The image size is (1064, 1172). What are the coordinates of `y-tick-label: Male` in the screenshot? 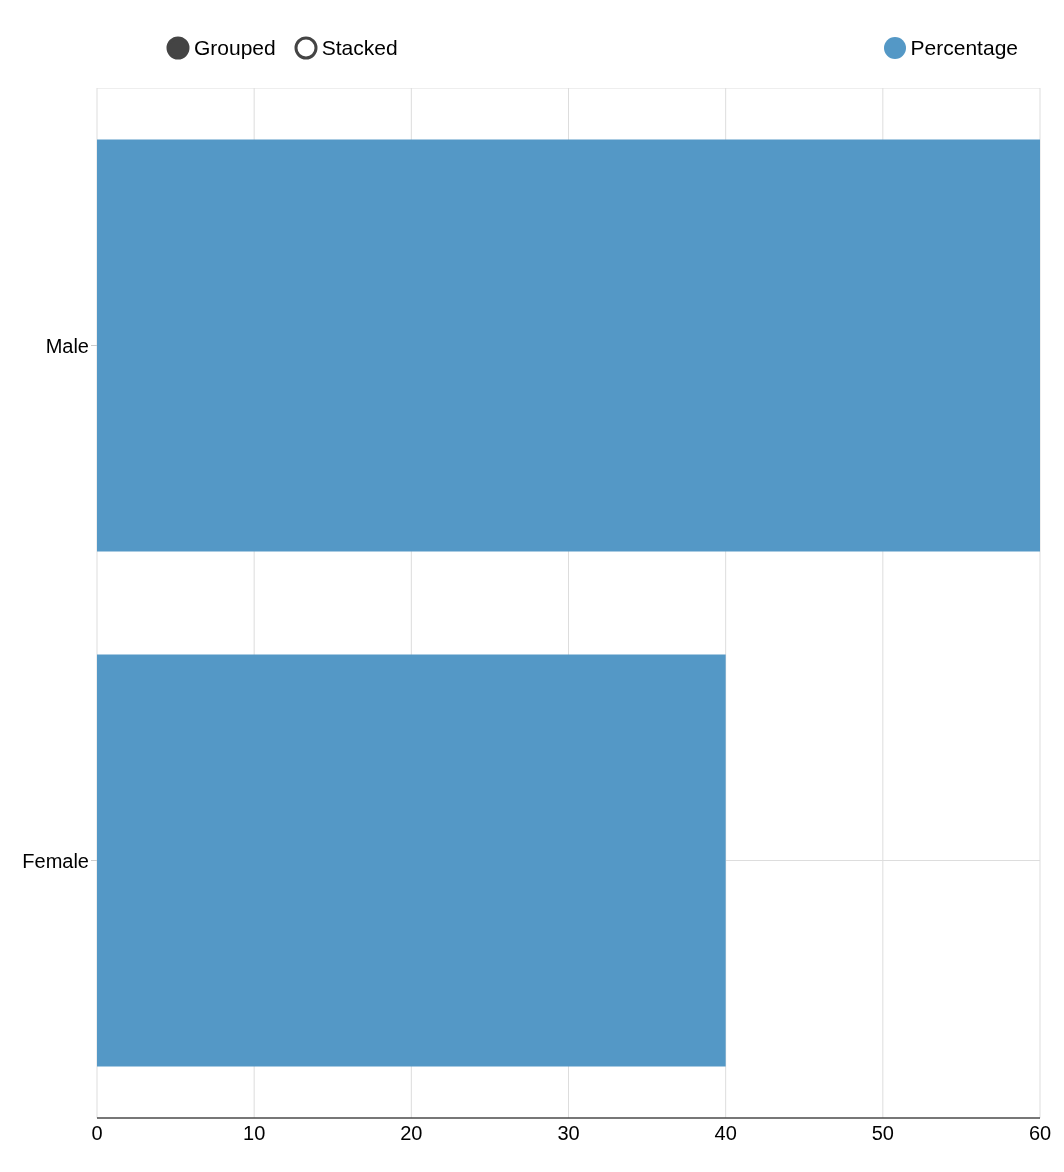 It's located at (67, 345).